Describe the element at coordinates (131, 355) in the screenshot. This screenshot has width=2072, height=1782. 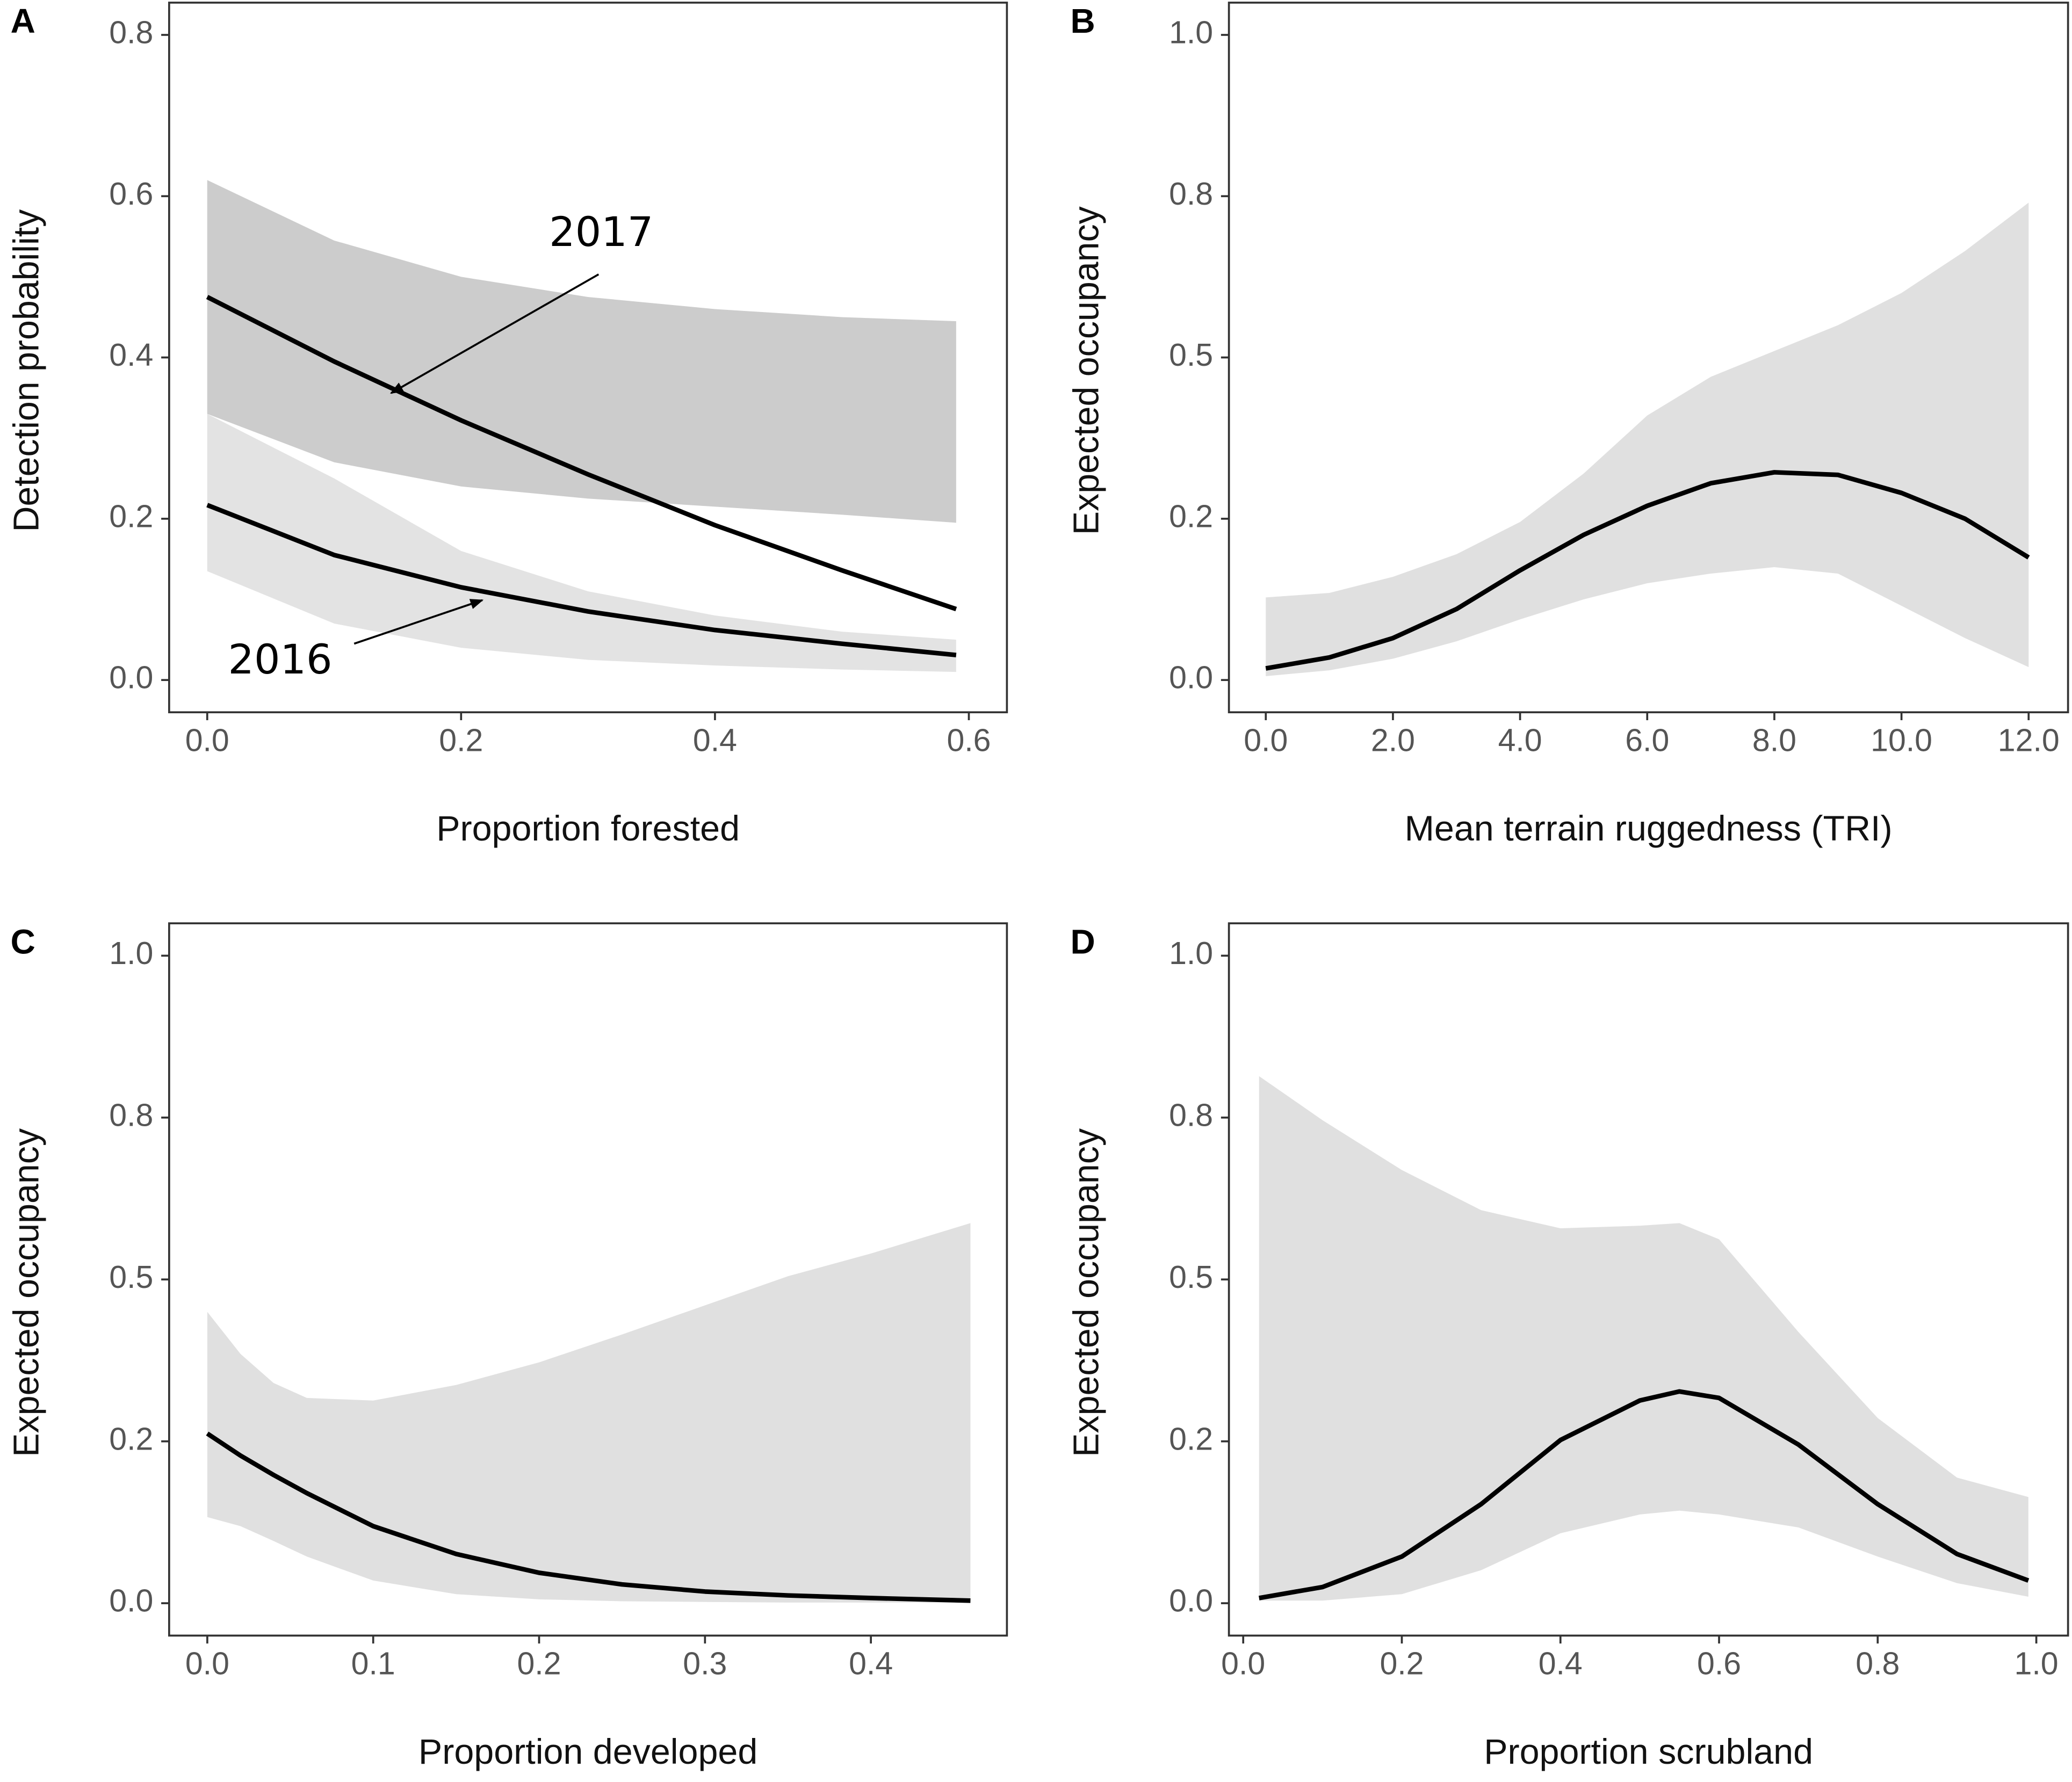
I see `y-tick-label: 0.4` at that location.